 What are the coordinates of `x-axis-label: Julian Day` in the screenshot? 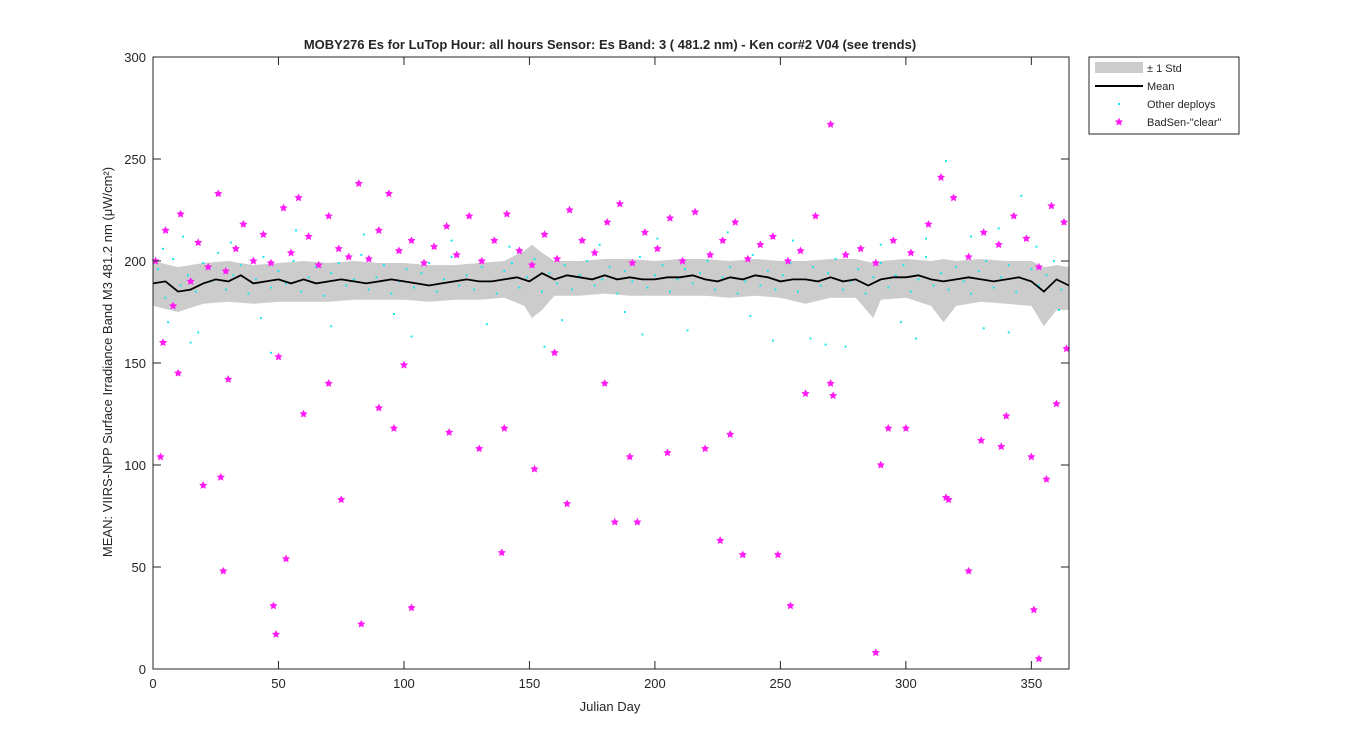 It's located at (610, 706).